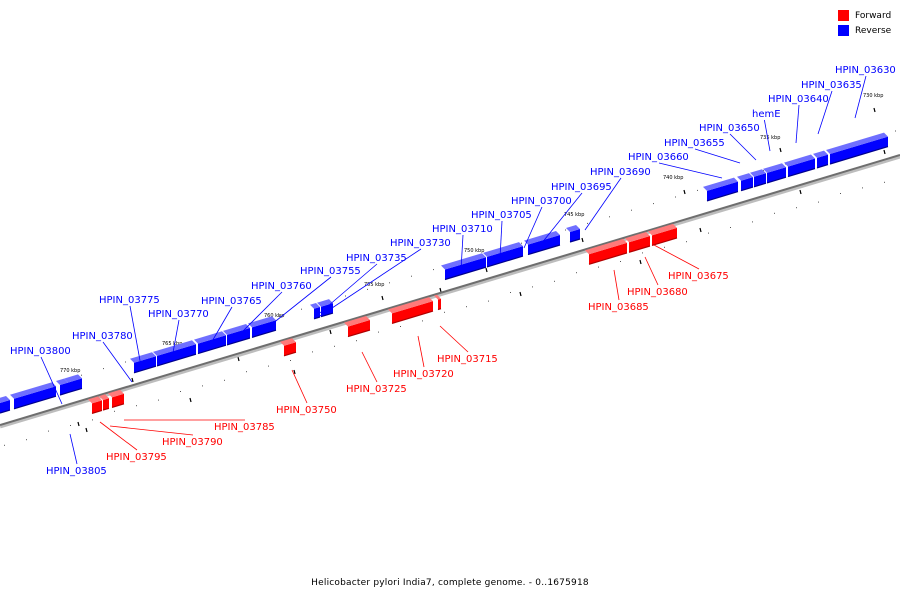 This screenshot has width=900, height=604. I want to click on gene-label-hpin_03700: HPIN_03700, so click(541, 201).